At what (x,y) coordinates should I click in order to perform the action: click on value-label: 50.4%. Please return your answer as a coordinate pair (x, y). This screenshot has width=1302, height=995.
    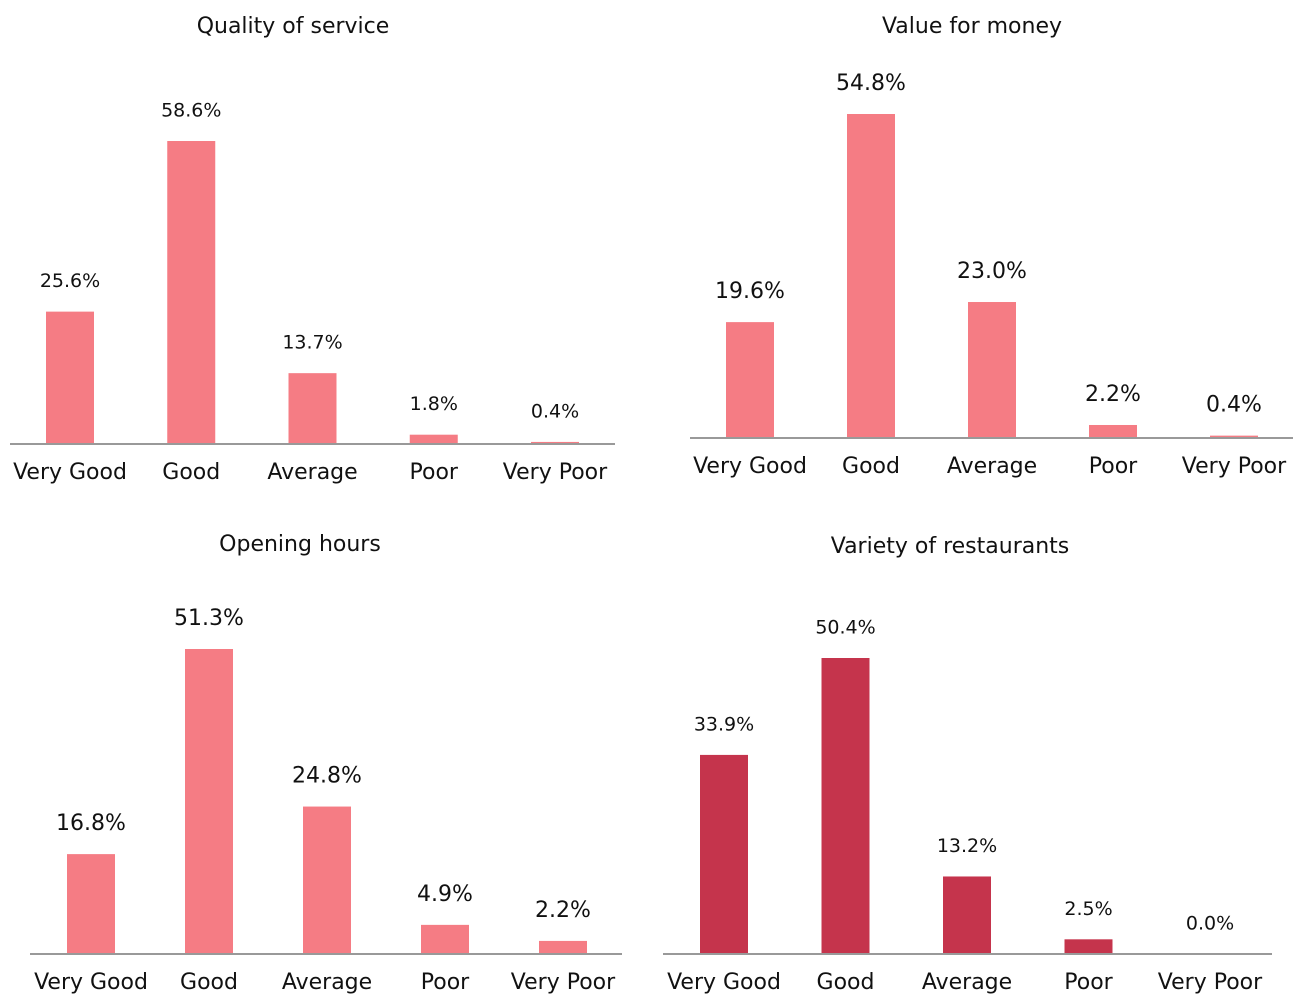
    Looking at the image, I should click on (845, 628).